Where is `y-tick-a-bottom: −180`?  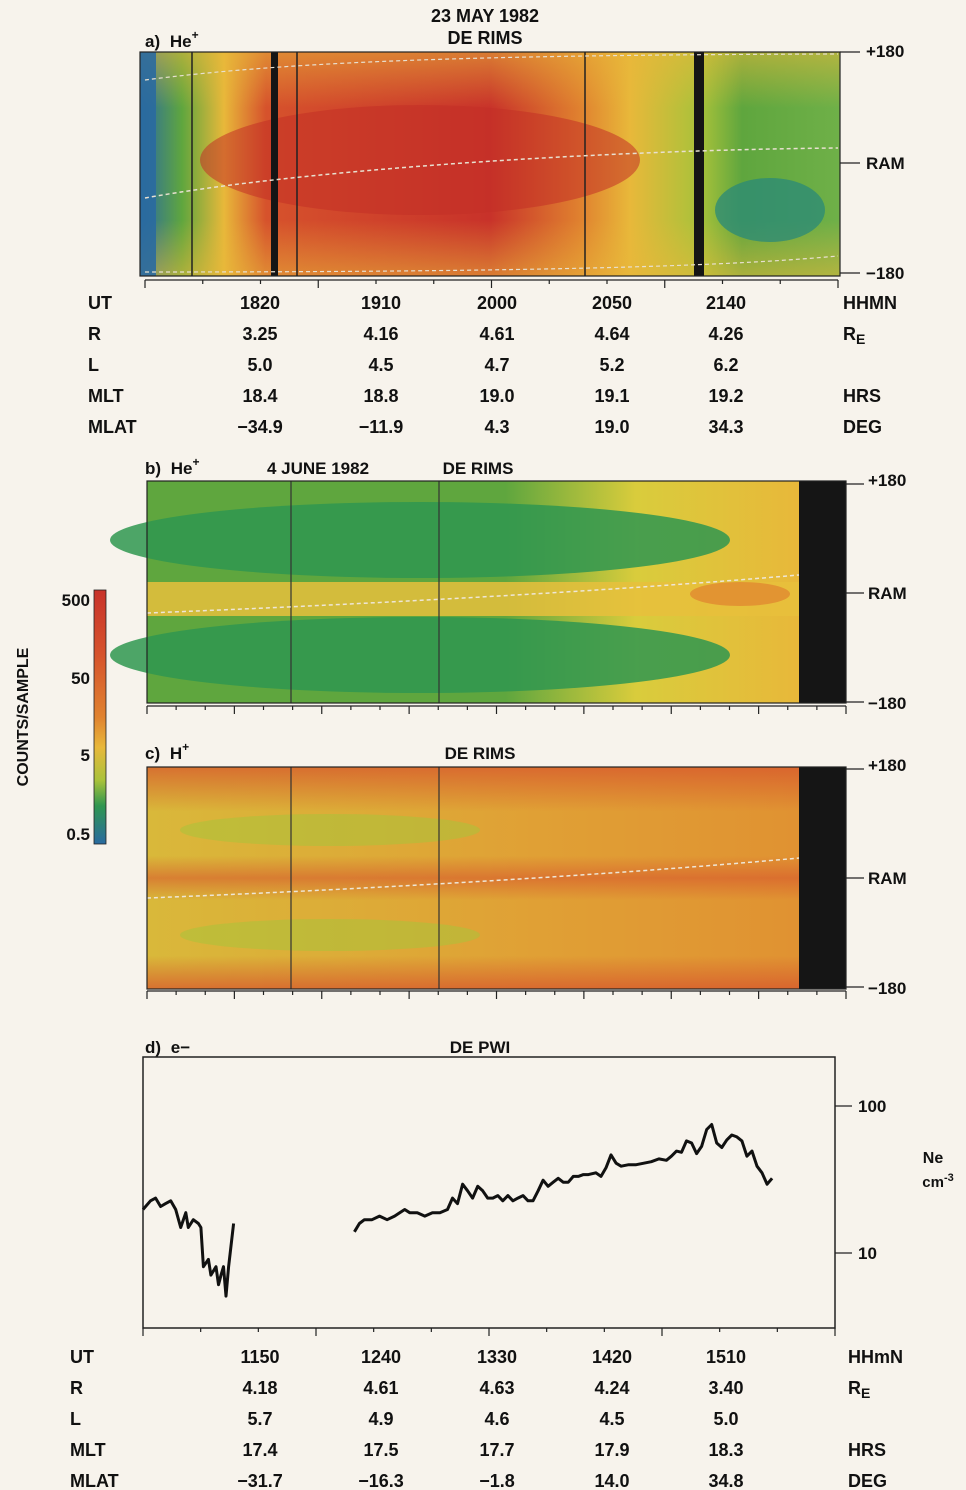 y-tick-a-bottom: −180 is located at coordinates (885, 273).